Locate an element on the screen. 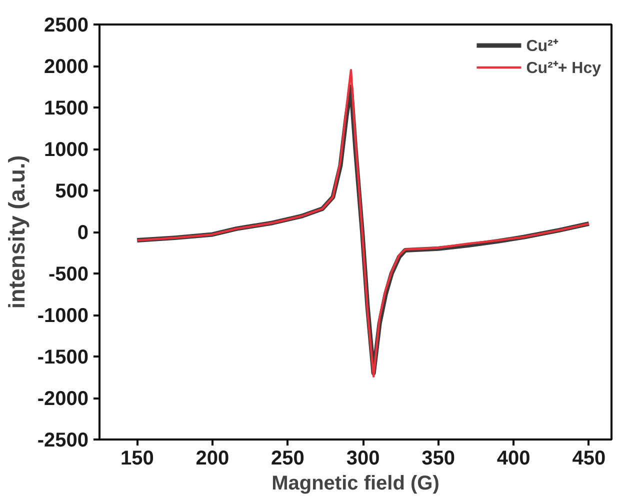  y-tick-label: 500 is located at coordinates (72, 191).